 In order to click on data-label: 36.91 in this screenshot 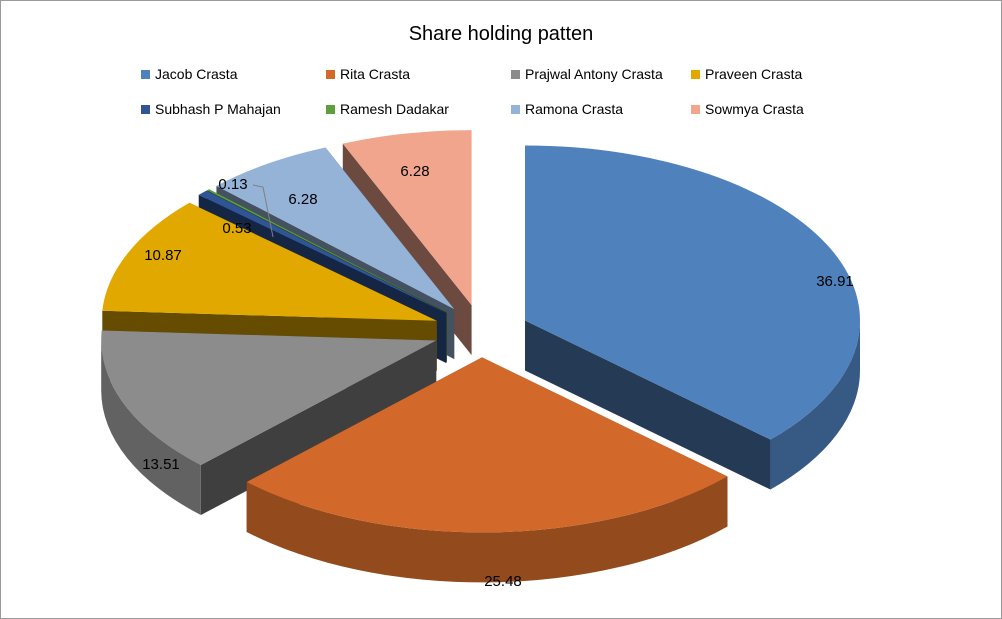, I will do `click(835, 281)`.